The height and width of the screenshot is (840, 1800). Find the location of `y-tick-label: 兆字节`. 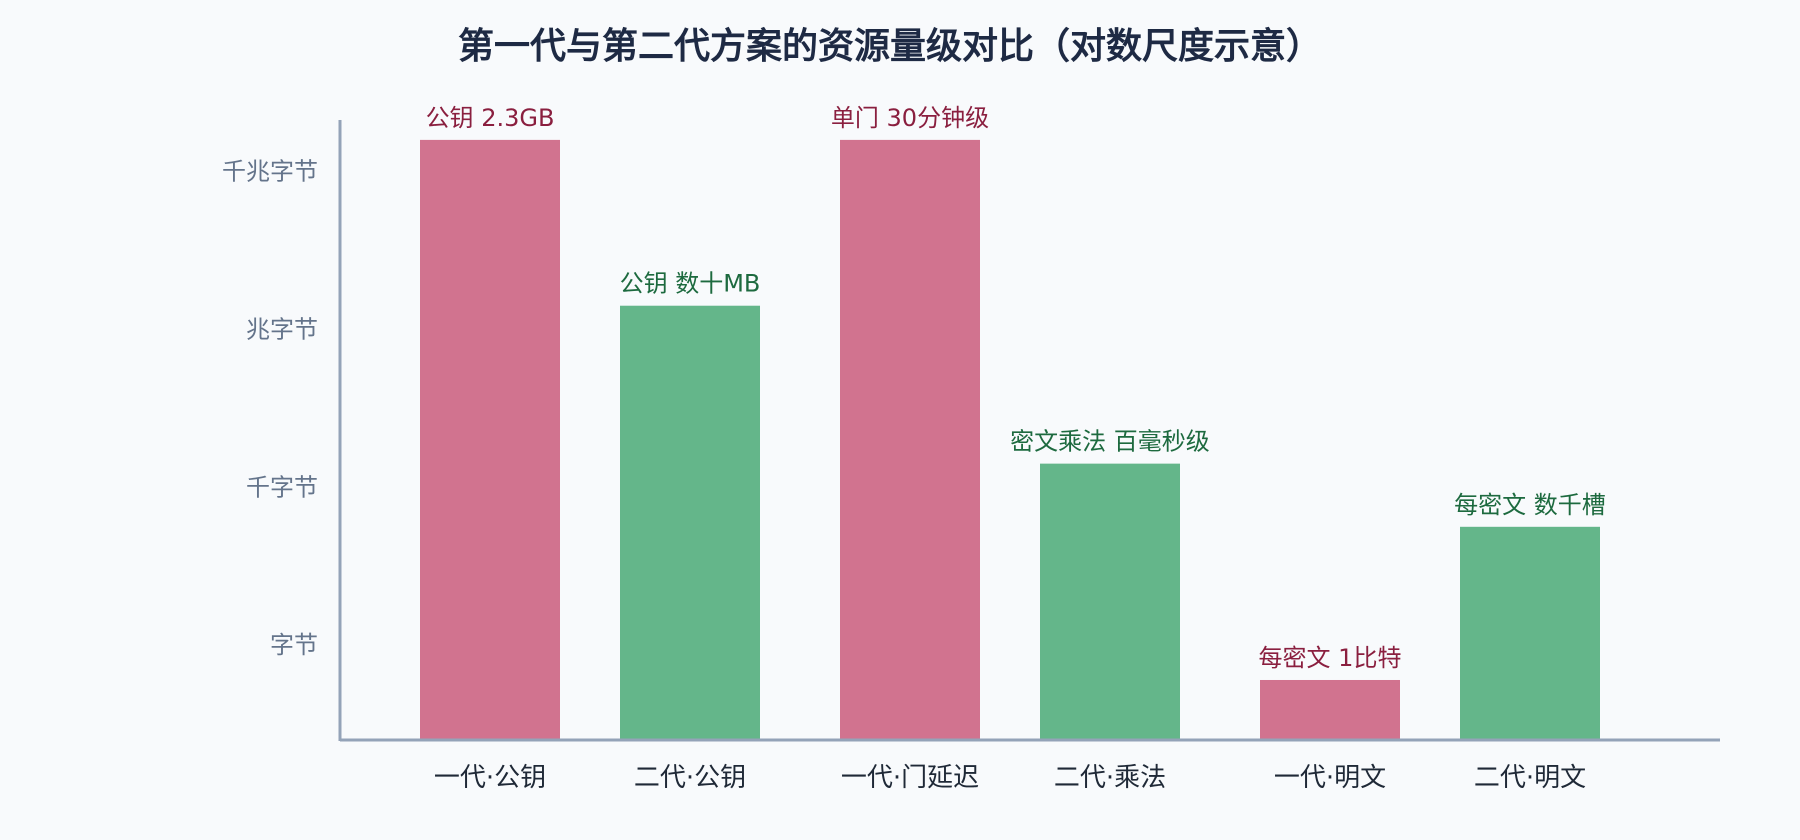

y-tick-label: 兆字节 is located at coordinates (282, 329).